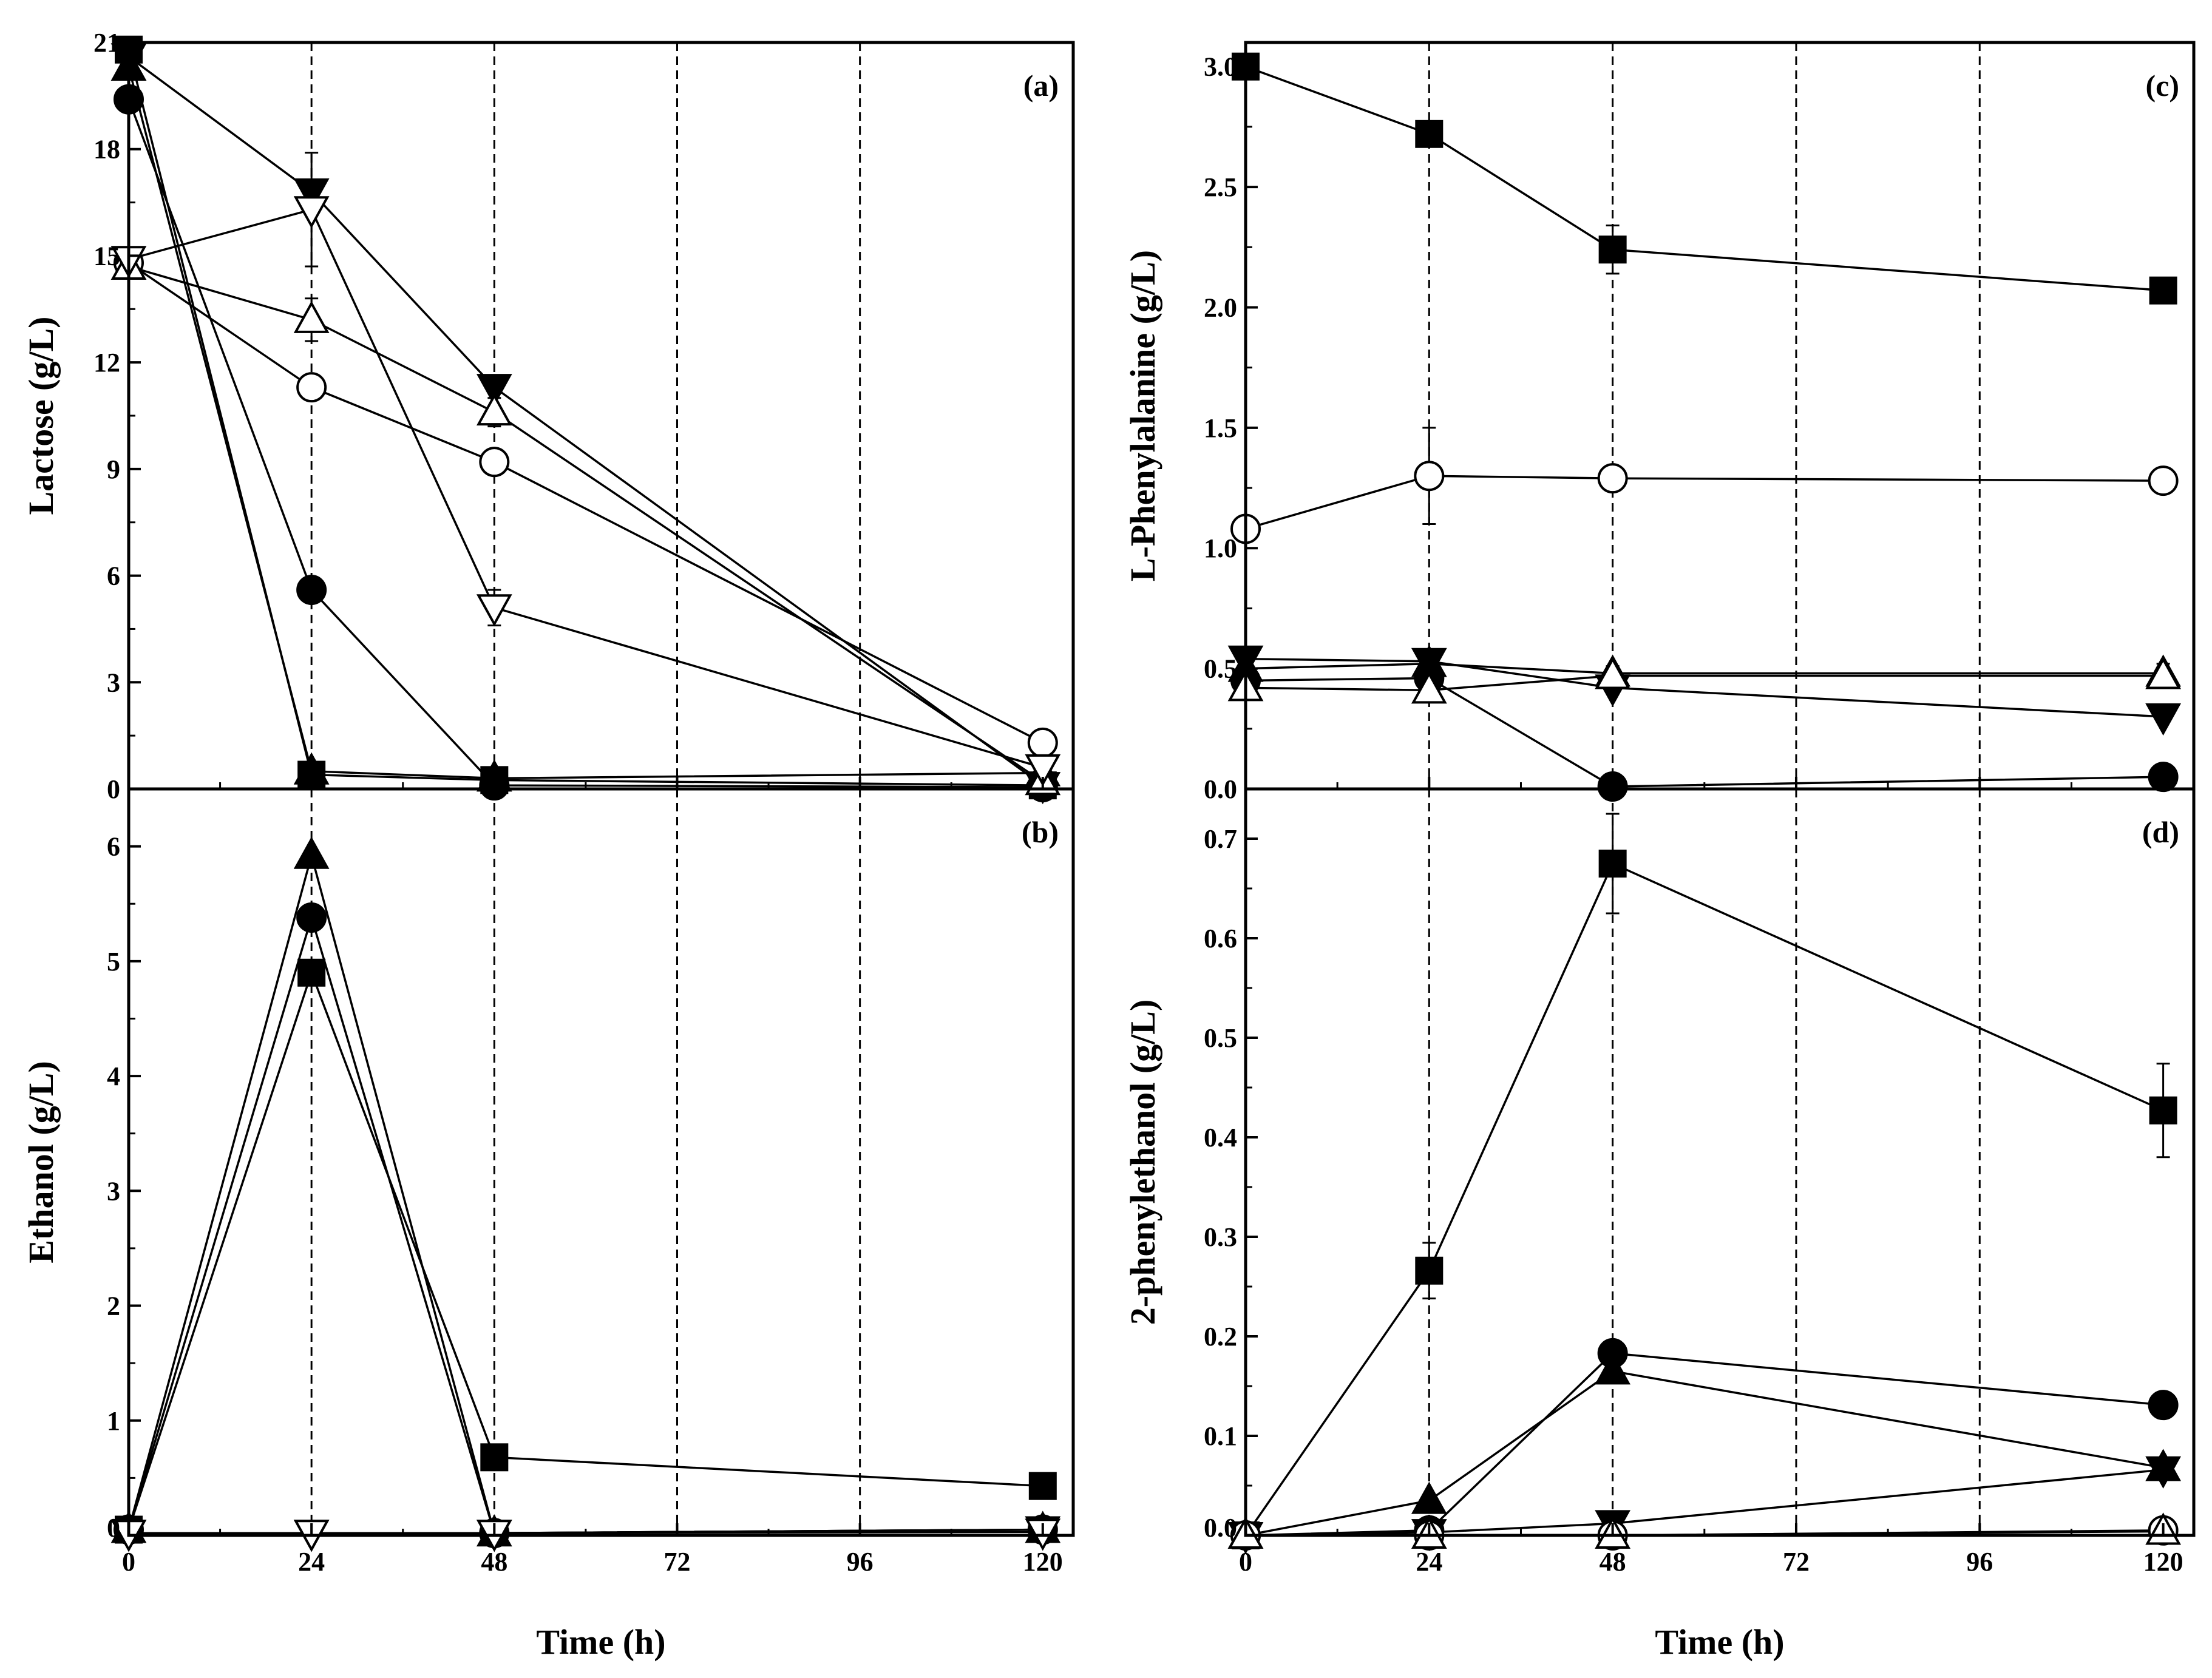 This screenshot has height=1678, width=2212. I want to click on panel-label-d: (d), so click(2160, 832).